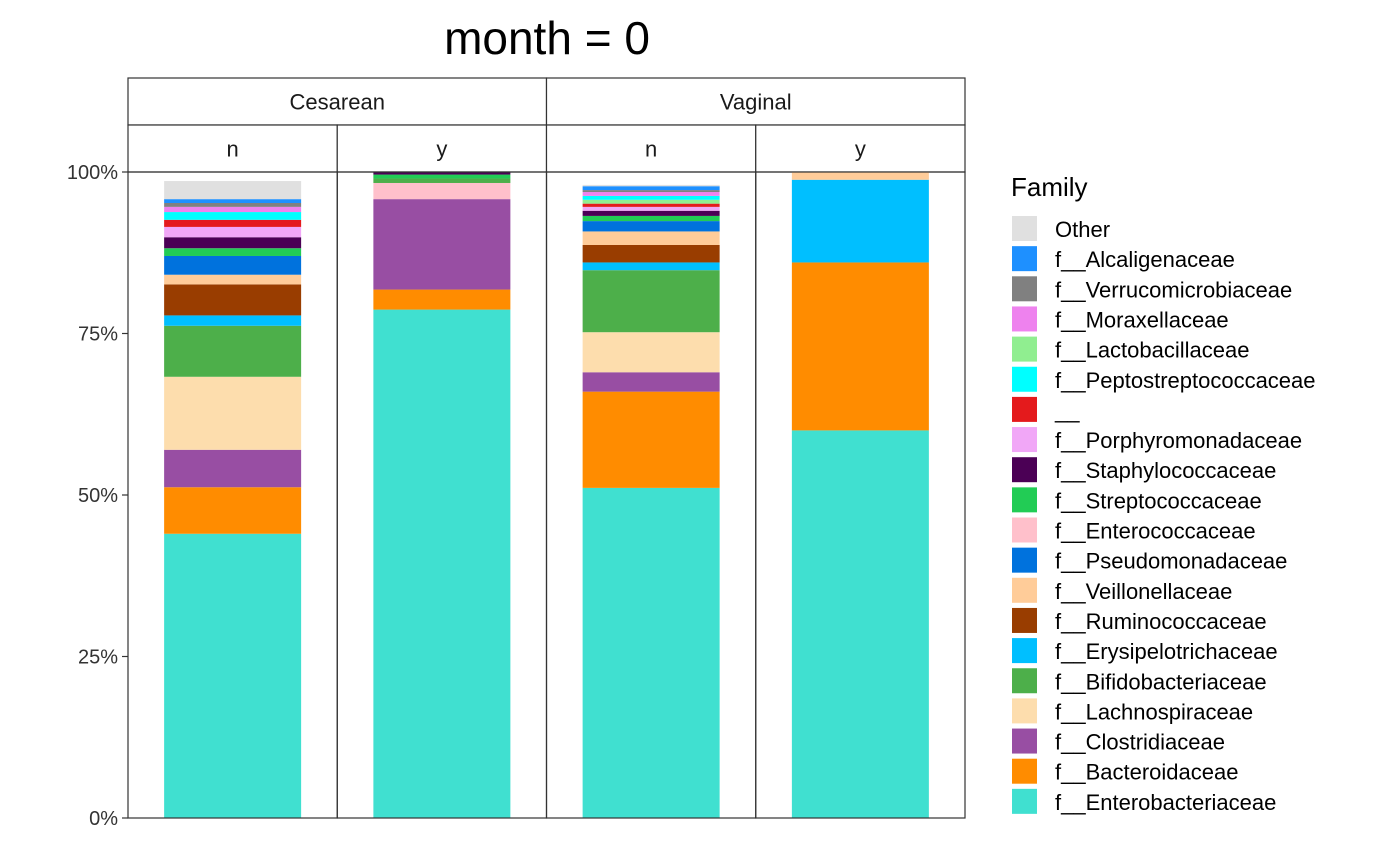 Image resolution: width=1400 pixels, height=866 pixels. Describe the element at coordinates (92, 173) in the screenshot. I see `y-tick-label: 100%` at that location.